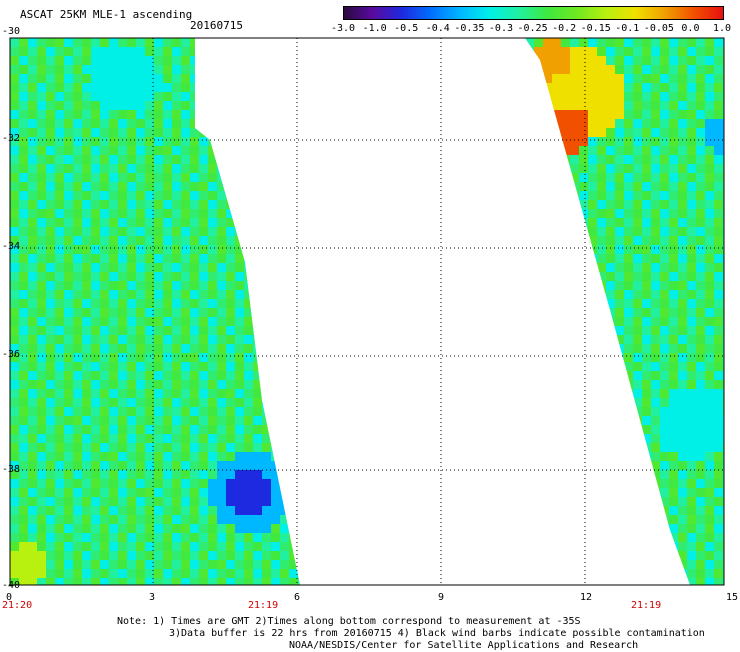 Image resolution: width=740 pixels, height=652 pixels. What do you see at coordinates (732, 597) in the screenshot?
I see `x-tick-label: 15` at bounding box center [732, 597].